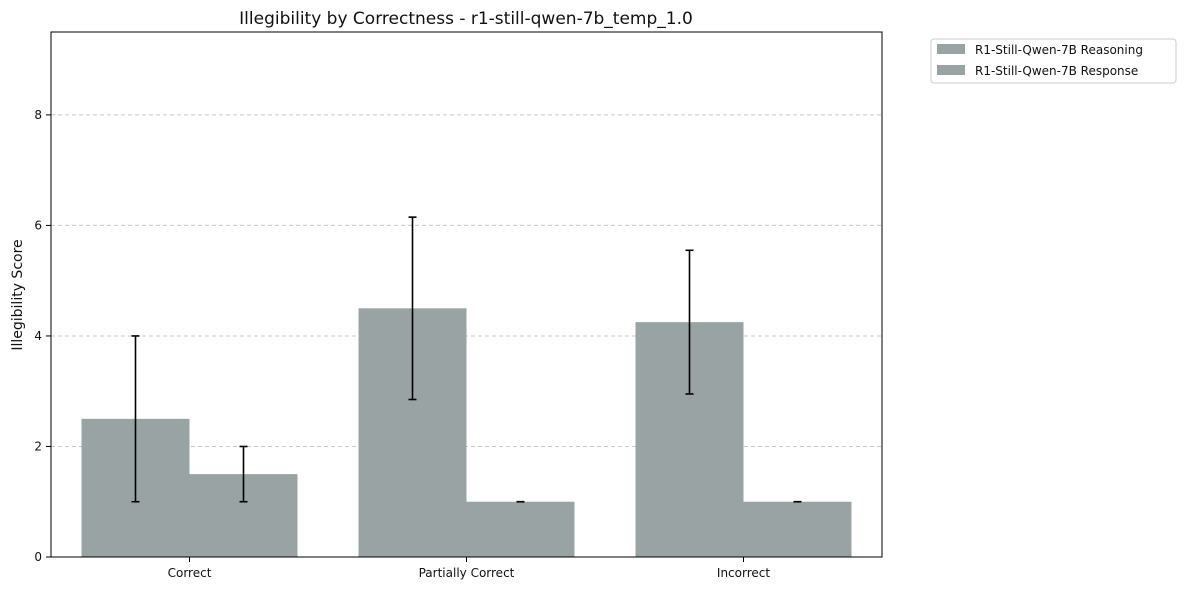  I want to click on y-tick-label: 0, so click(38, 557).